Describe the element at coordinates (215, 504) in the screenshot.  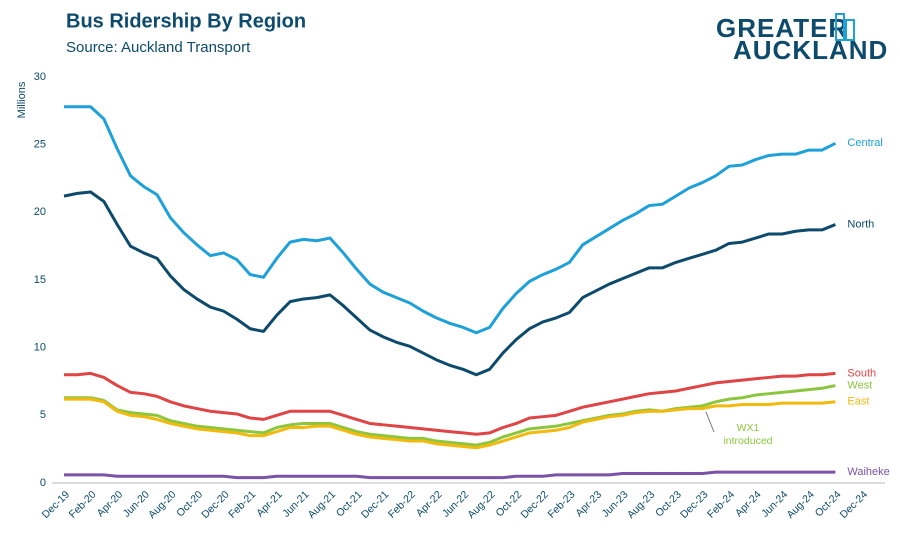
I see `x-tick-label: Dec-20` at that location.